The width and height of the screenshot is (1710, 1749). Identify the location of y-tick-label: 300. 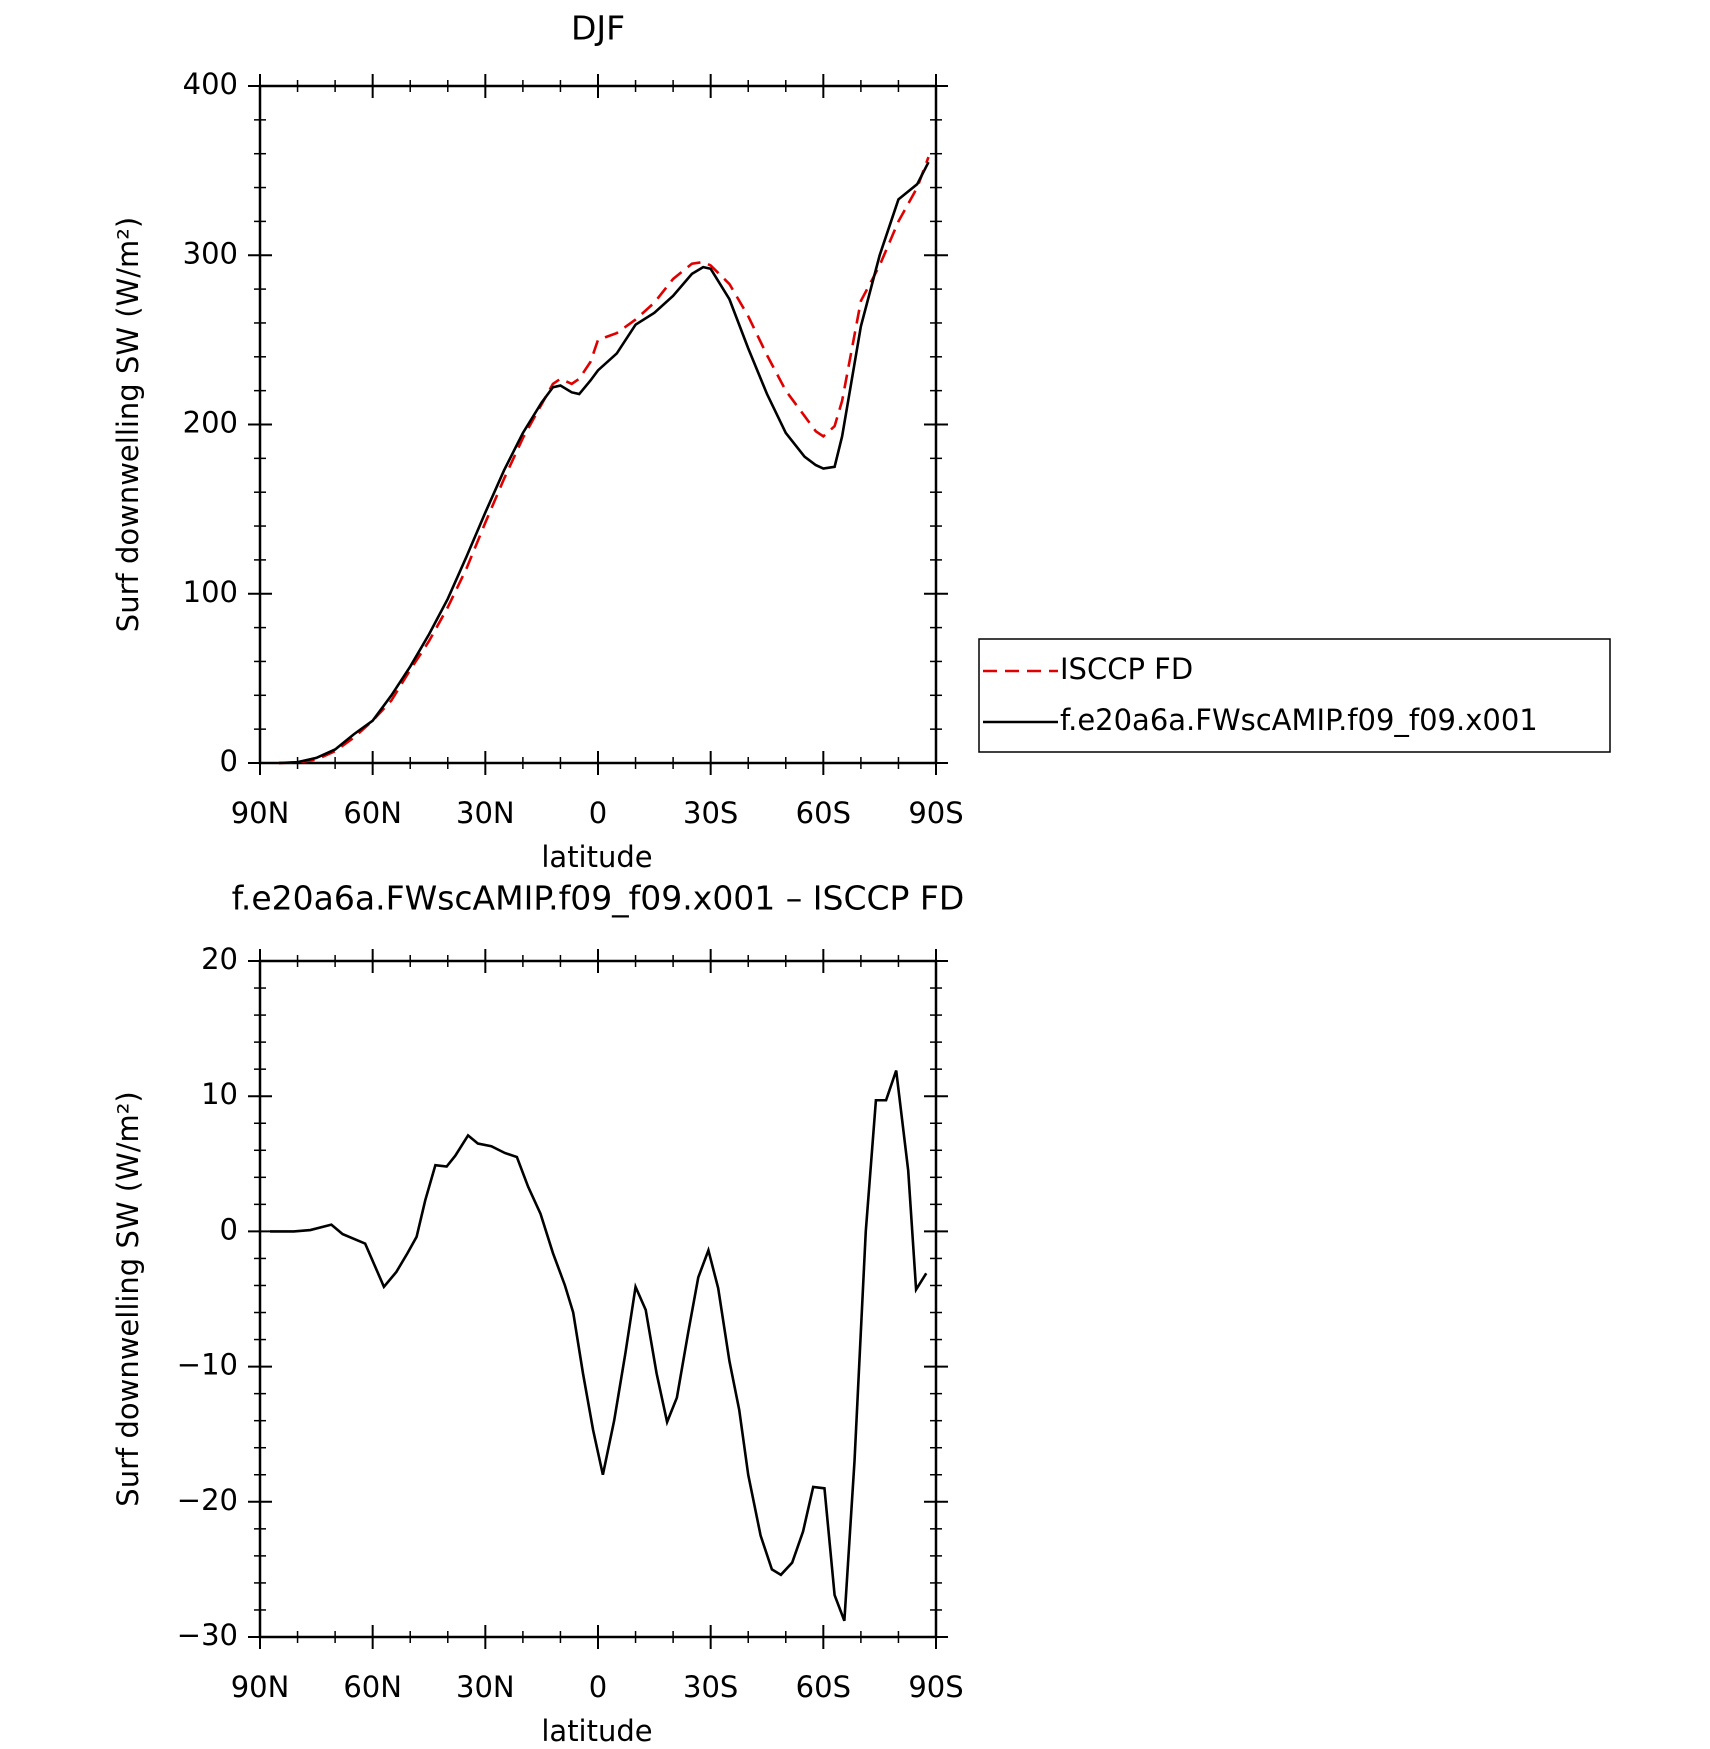
(210, 253).